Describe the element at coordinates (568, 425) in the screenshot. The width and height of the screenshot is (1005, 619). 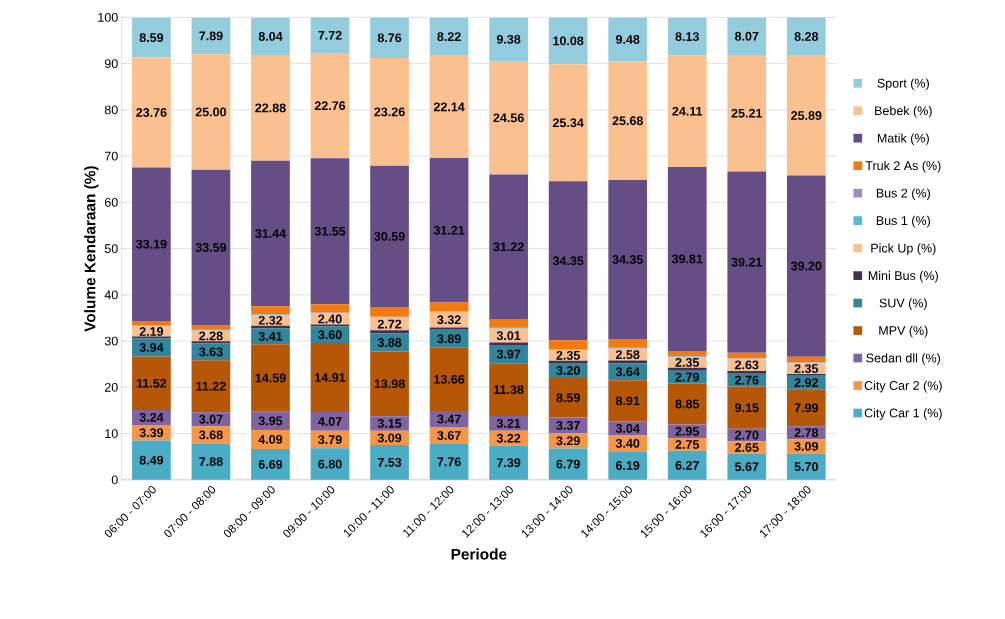
I see `data-label: 3.37` at that location.